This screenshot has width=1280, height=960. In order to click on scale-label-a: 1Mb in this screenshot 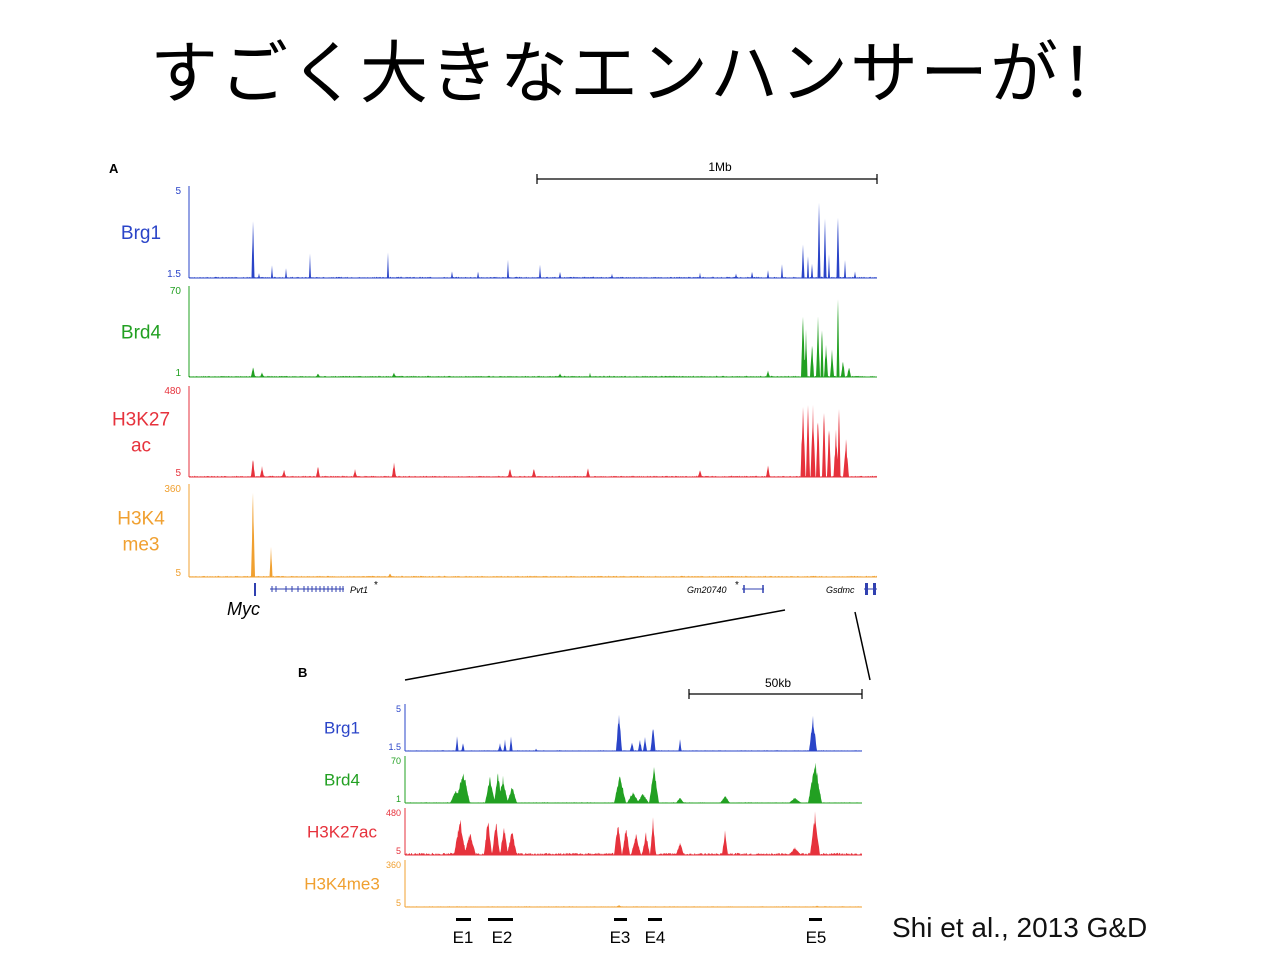, I will do `click(720, 167)`.